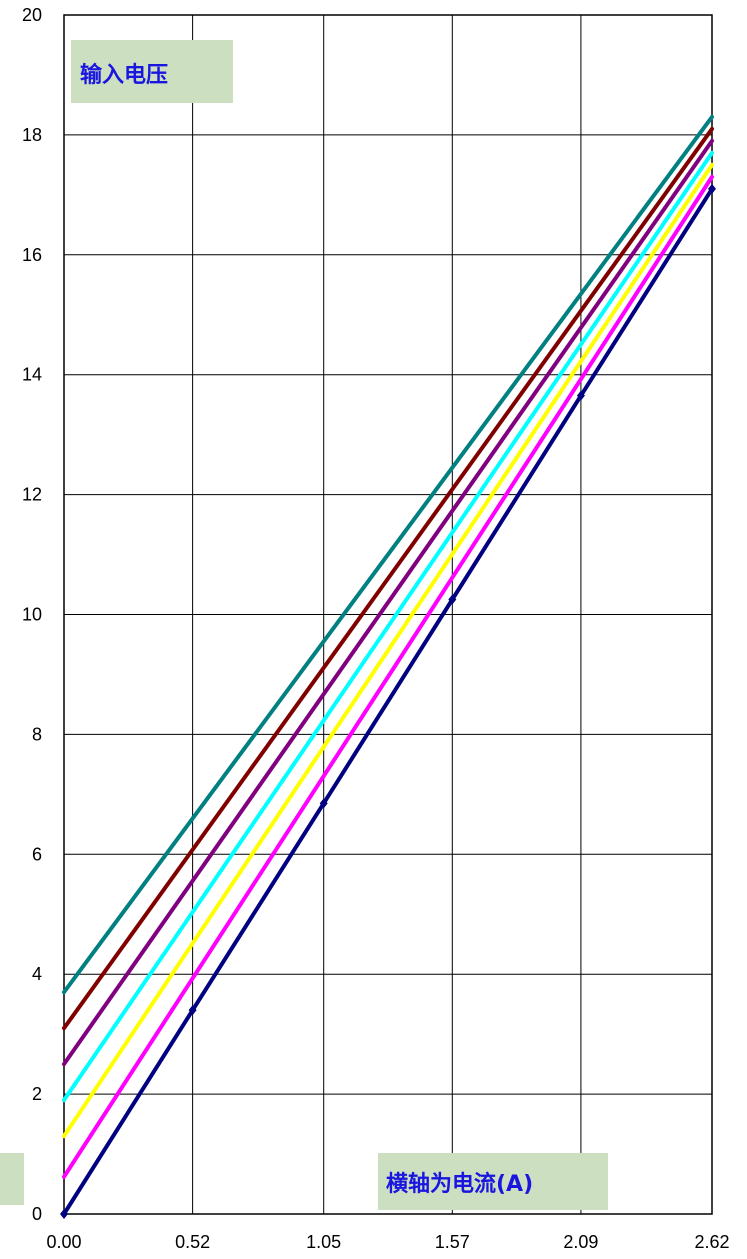  I want to click on y-tick-label: 2, so click(37, 1094).